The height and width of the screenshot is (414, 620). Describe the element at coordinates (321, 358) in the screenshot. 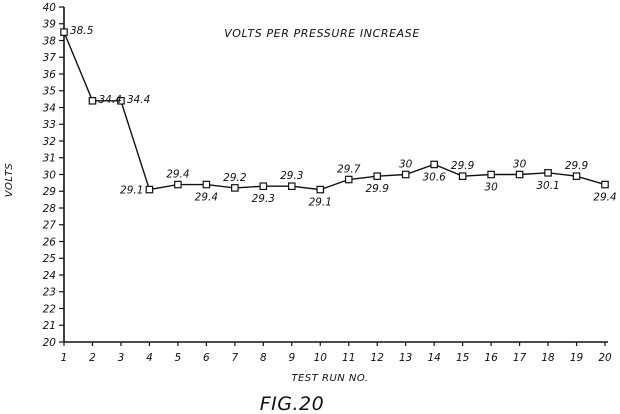

I see `x-tick-label: 10` at that location.